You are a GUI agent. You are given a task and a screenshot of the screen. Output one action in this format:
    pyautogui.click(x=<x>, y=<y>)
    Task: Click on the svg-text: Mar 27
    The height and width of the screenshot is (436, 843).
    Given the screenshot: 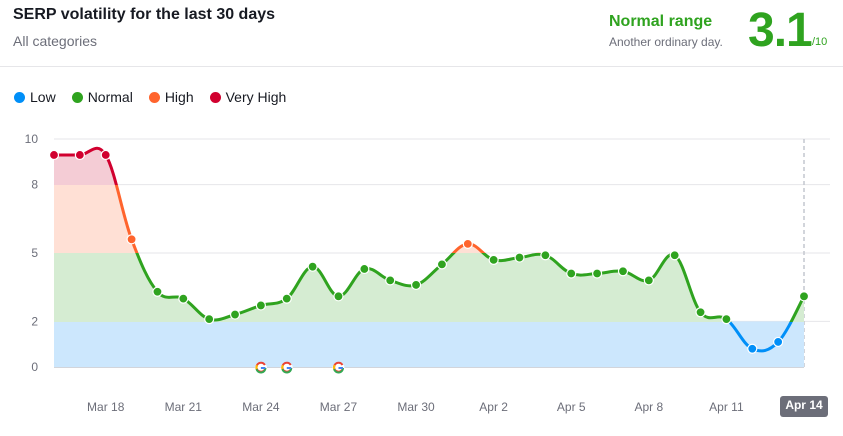 What is the action you would take?
    pyautogui.click(x=339, y=407)
    